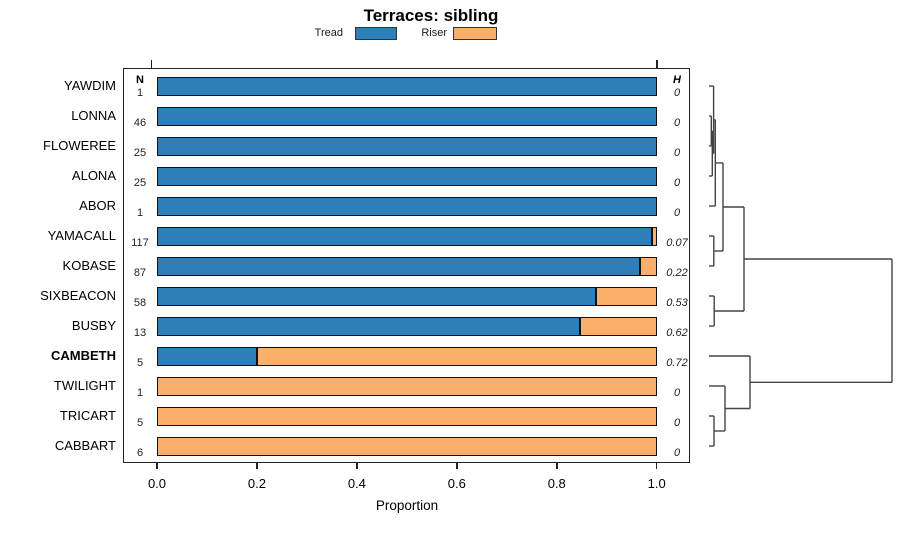  What do you see at coordinates (431, 15) in the screenshot?
I see `chart-title: Terraces: sibling` at bounding box center [431, 15].